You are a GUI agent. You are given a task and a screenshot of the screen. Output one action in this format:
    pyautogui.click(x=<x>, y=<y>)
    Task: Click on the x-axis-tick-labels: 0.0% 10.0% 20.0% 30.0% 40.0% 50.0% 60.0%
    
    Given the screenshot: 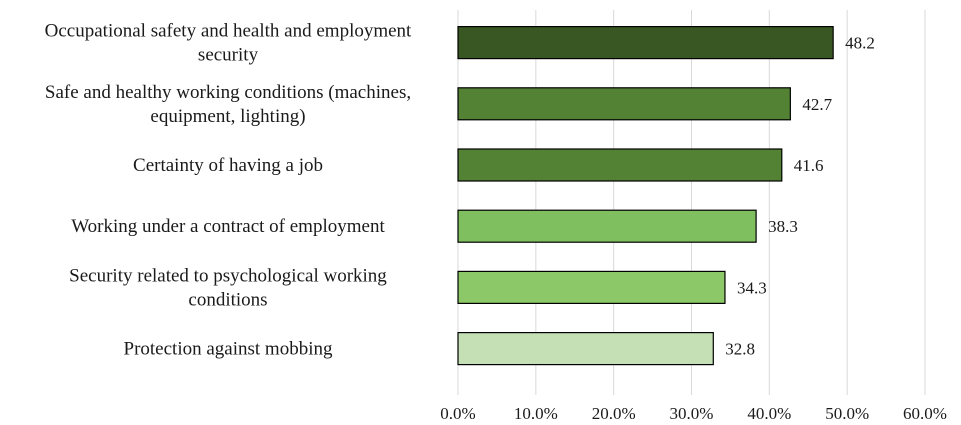 What is the action you would take?
    pyautogui.click(x=693, y=413)
    